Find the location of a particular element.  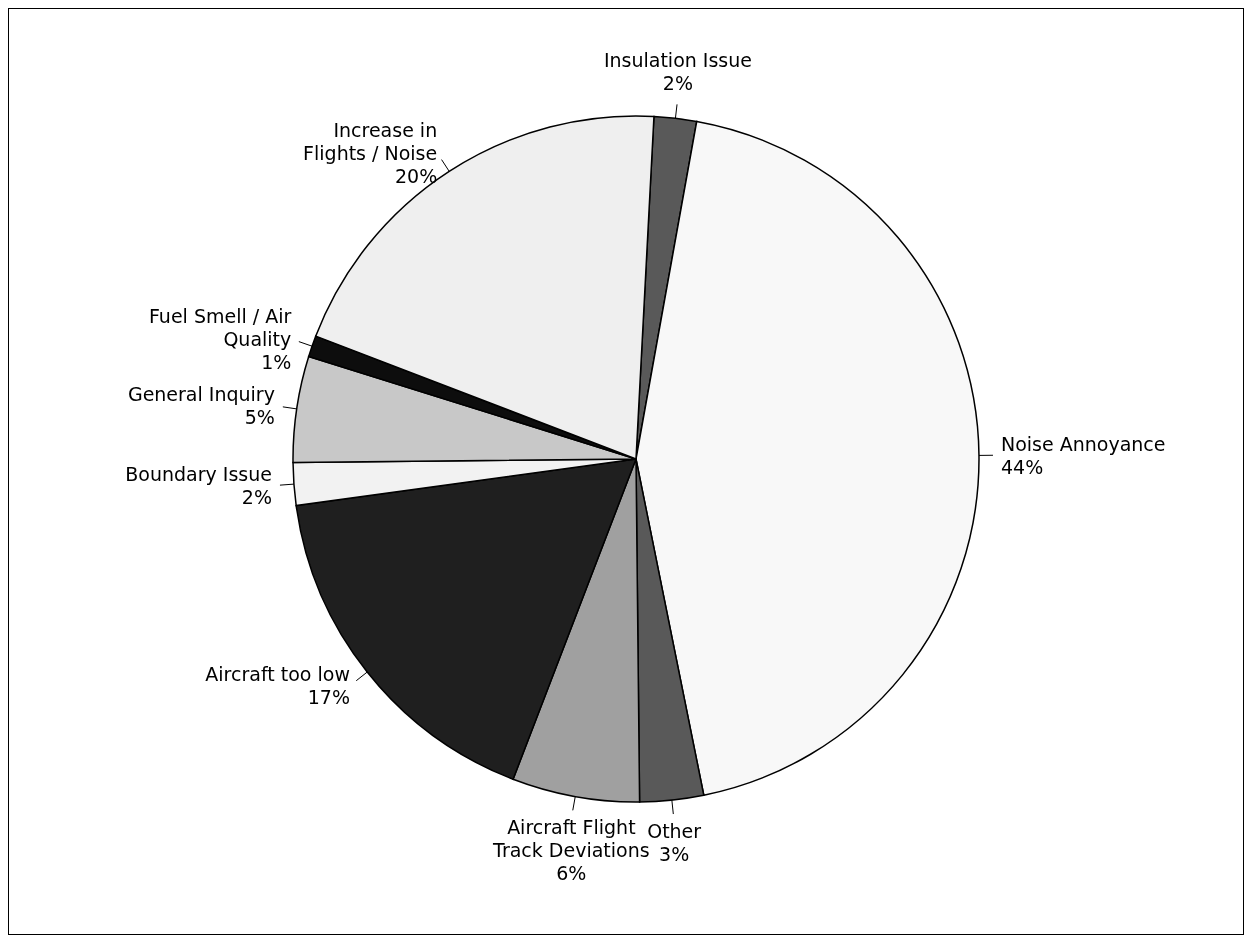

data-label: 20% is located at coordinates (416, 175).